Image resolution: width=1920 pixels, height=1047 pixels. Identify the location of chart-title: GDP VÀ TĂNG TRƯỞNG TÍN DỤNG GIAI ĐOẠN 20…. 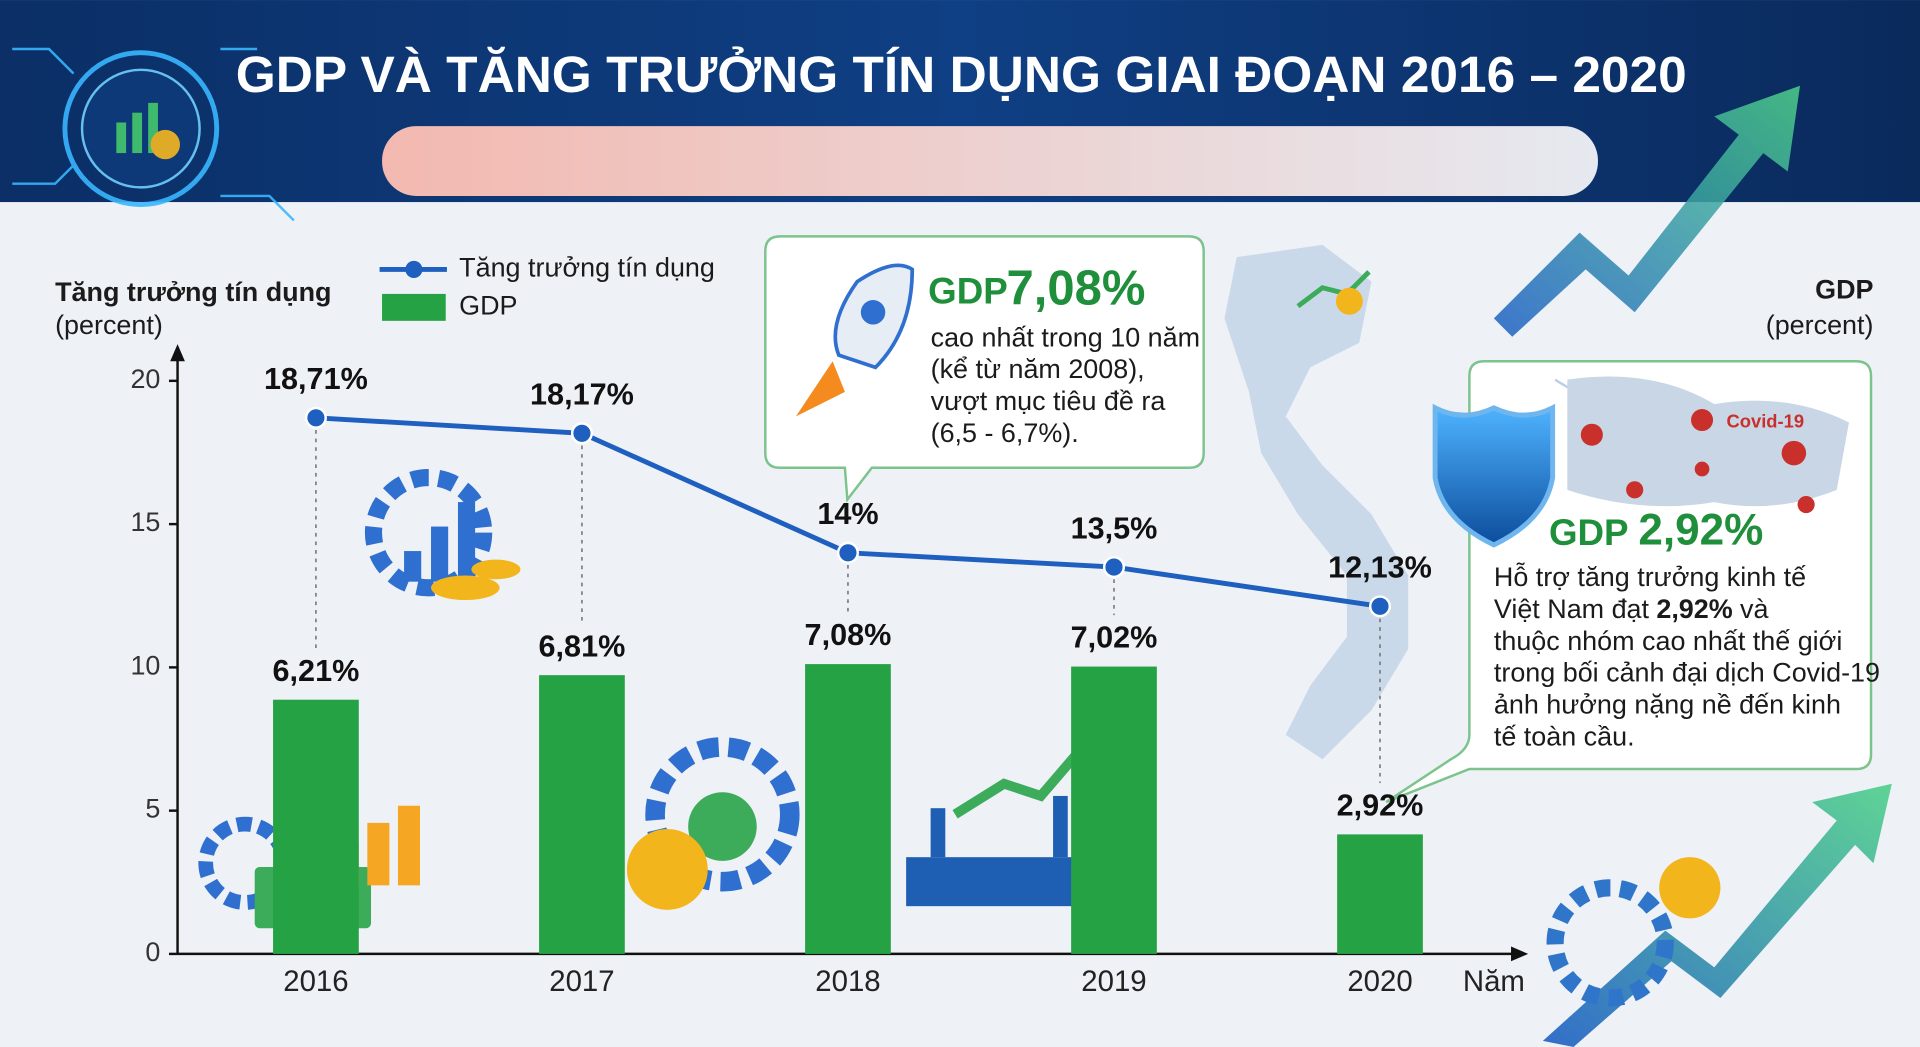
(961, 74).